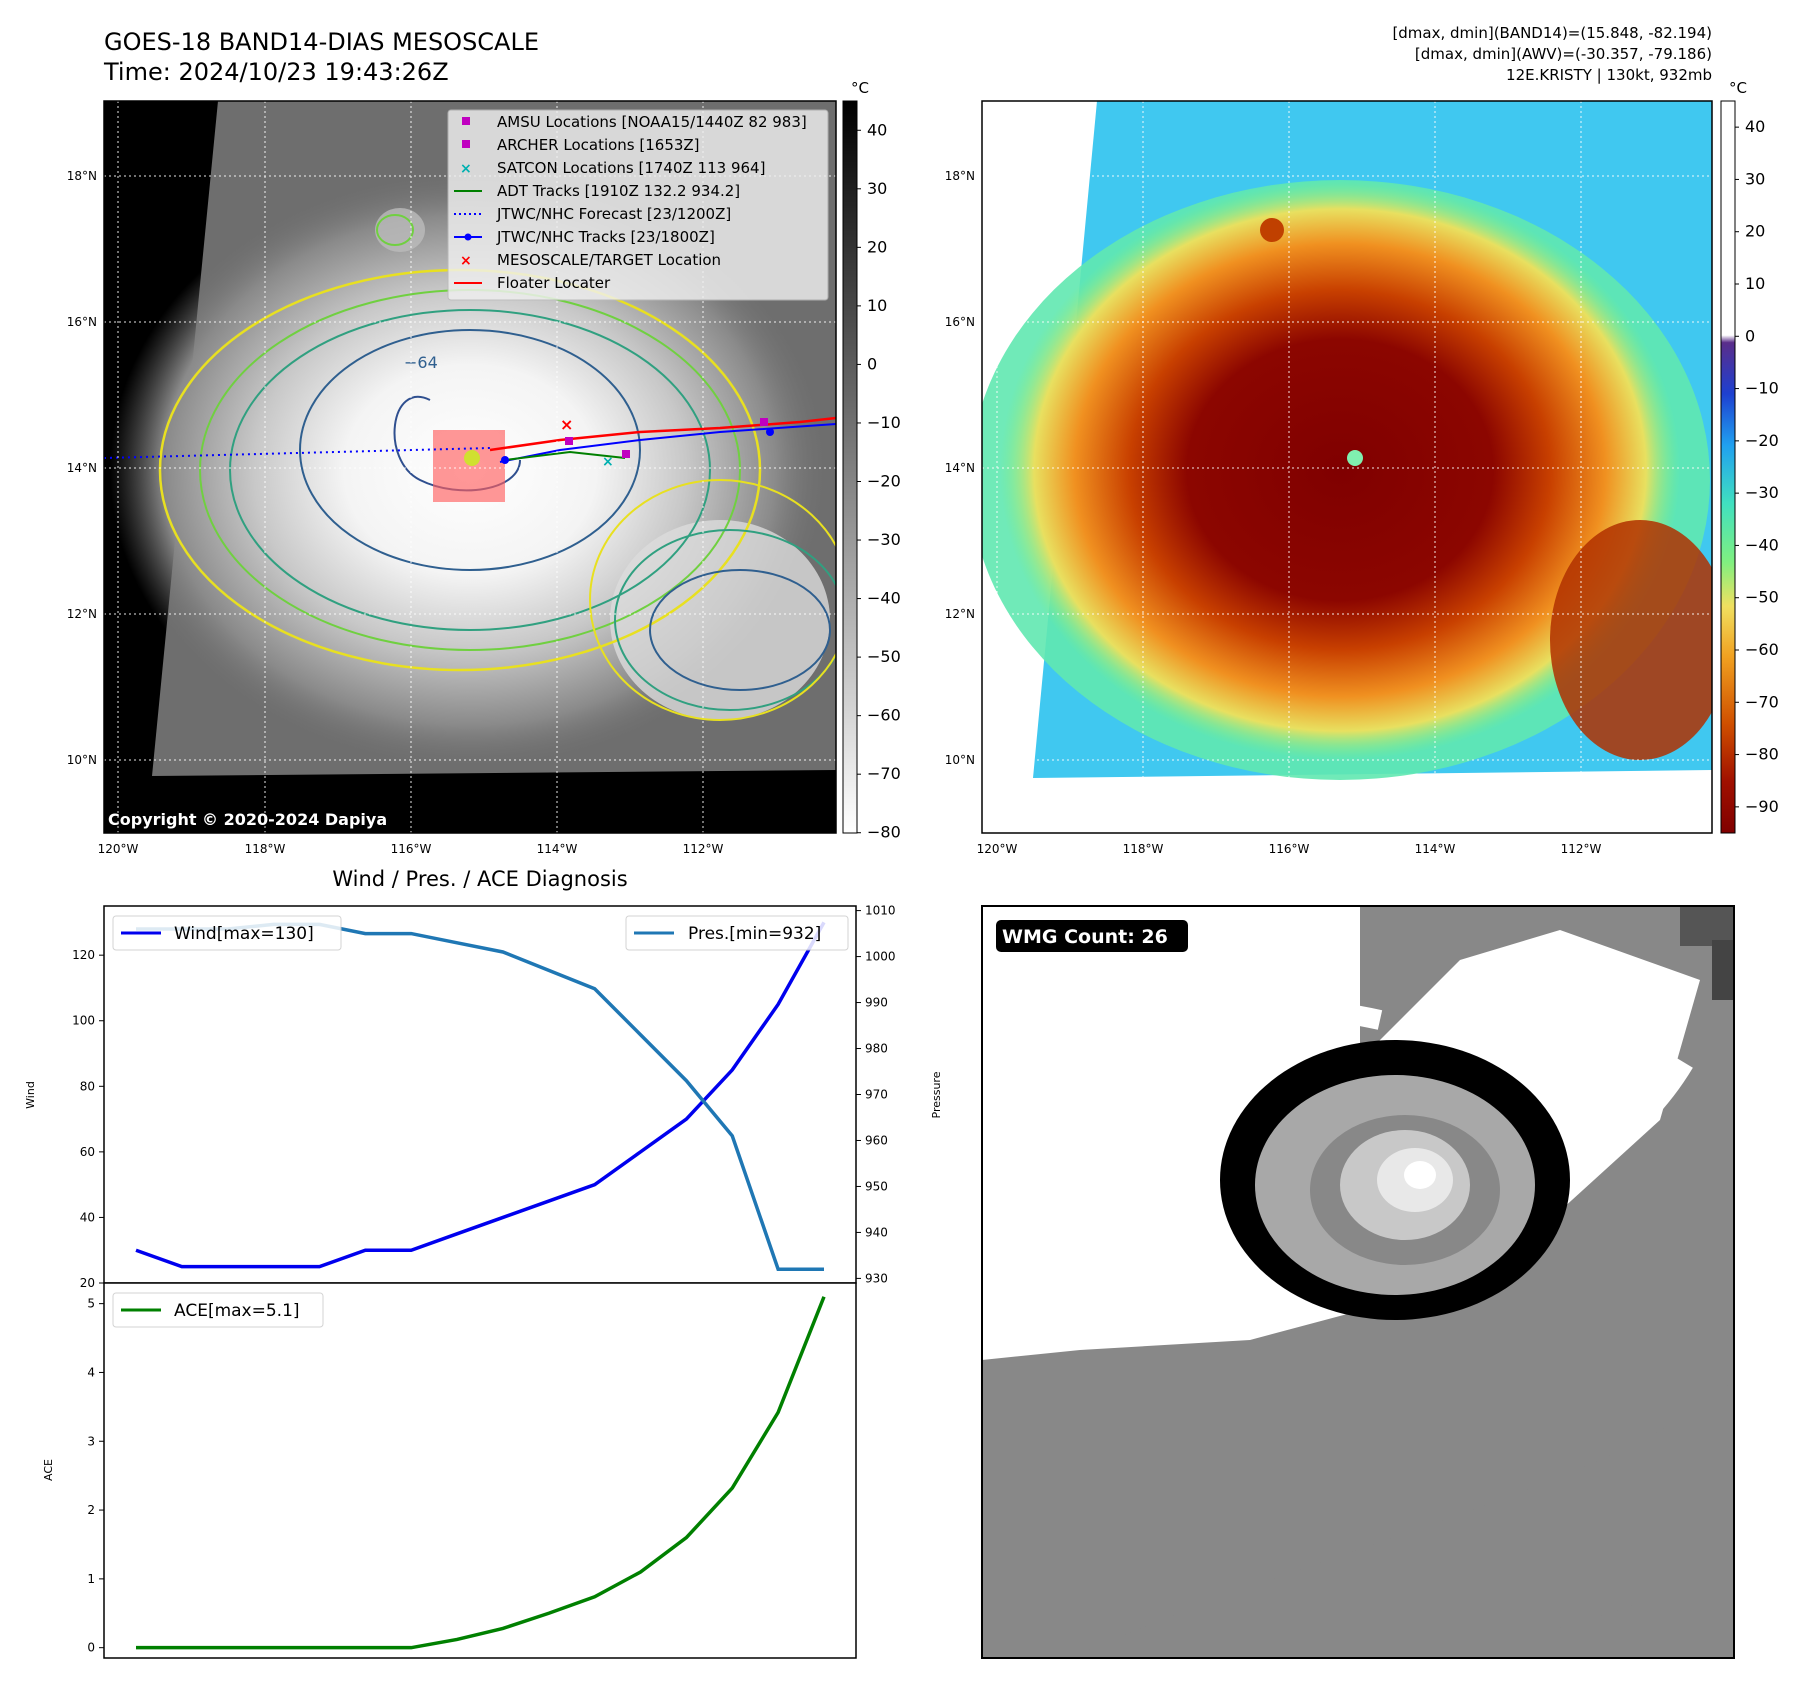 The width and height of the screenshot is (1797, 1690). What do you see at coordinates (87, 1086) in the screenshot?
I see `wind-tick-label: 80` at bounding box center [87, 1086].